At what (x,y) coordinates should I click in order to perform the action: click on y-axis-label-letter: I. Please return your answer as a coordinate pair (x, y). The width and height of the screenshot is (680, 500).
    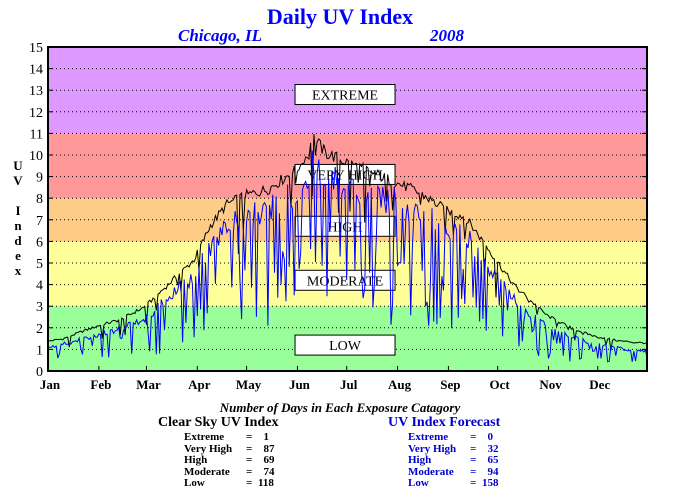
    Looking at the image, I should click on (18, 210).